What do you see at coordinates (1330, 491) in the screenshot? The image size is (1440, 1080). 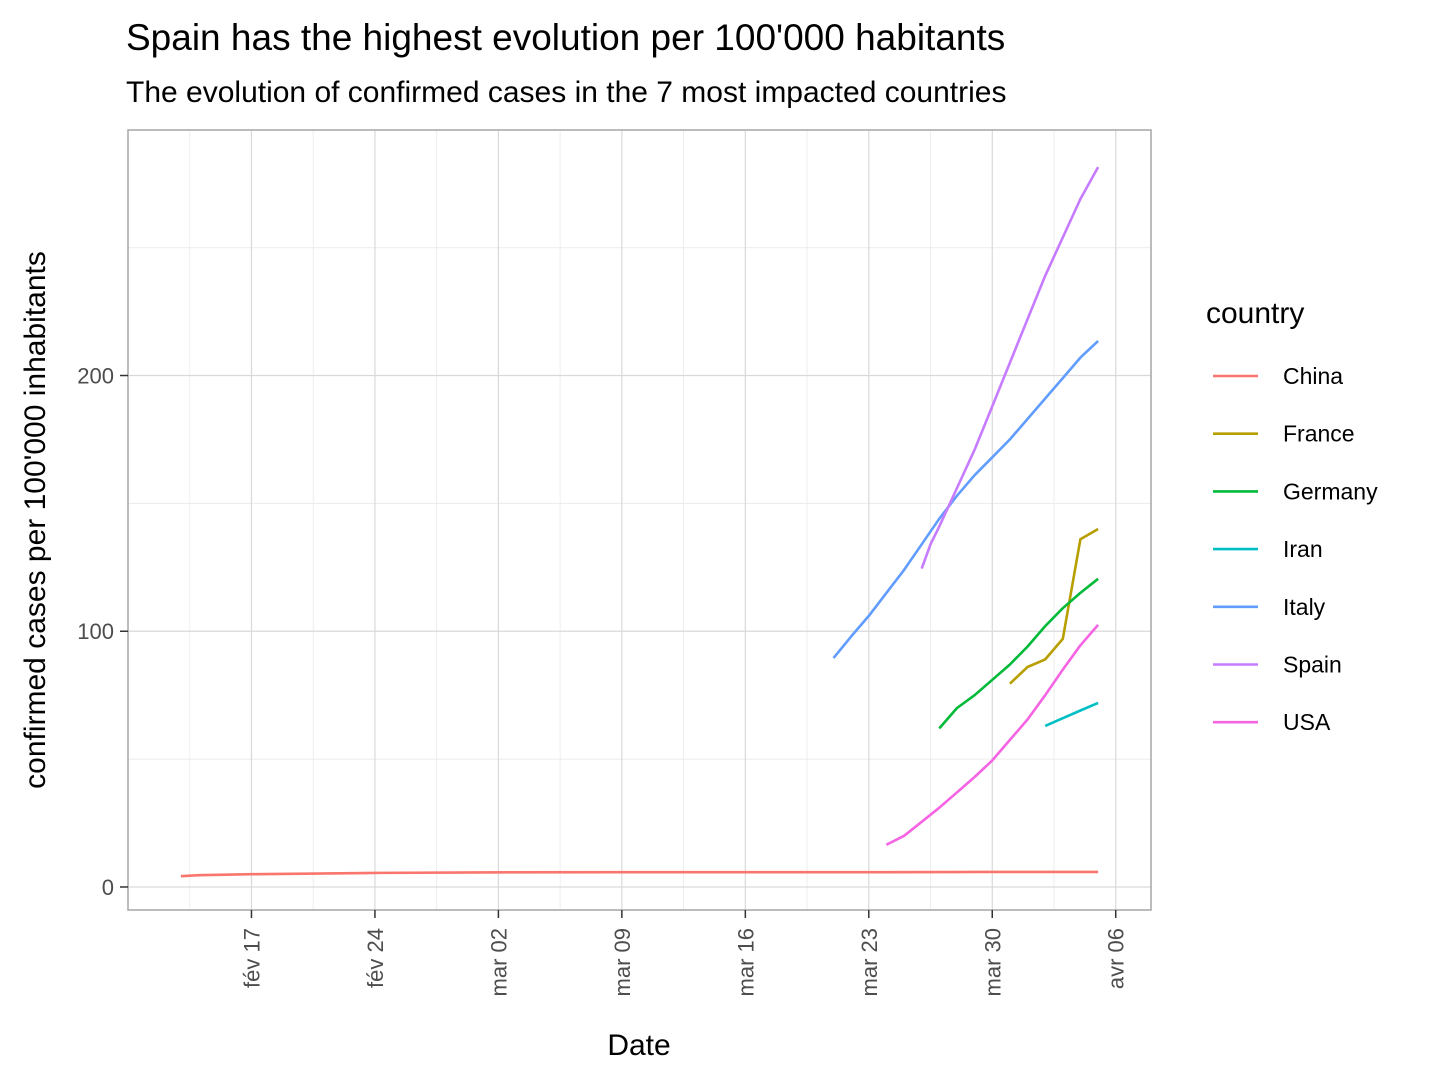 I see `legend-label-germany: Germany` at bounding box center [1330, 491].